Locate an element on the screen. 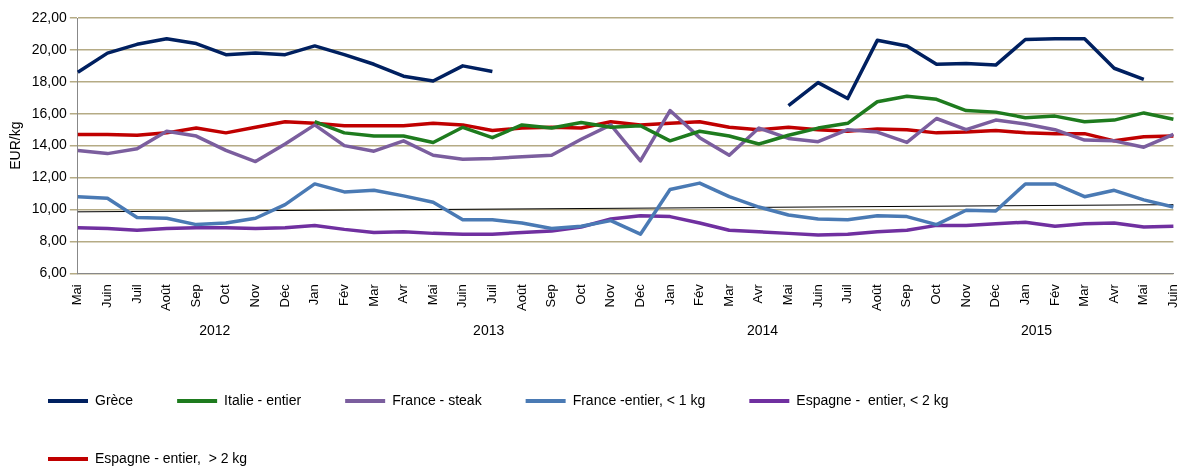 The height and width of the screenshot is (476, 1192). legend-label: Espagne - entier, > 2 kg is located at coordinates (171, 457).